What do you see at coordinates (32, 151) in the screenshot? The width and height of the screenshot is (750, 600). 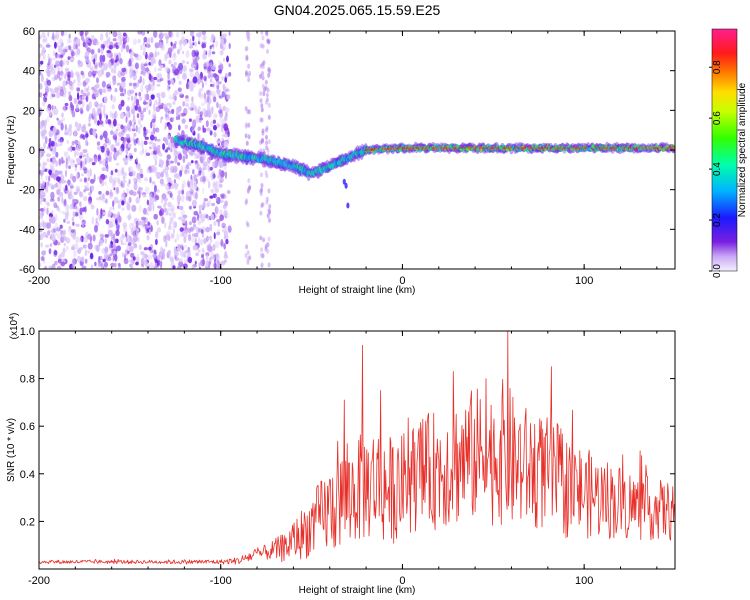 I see `y-tick-label: 0` at bounding box center [32, 151].